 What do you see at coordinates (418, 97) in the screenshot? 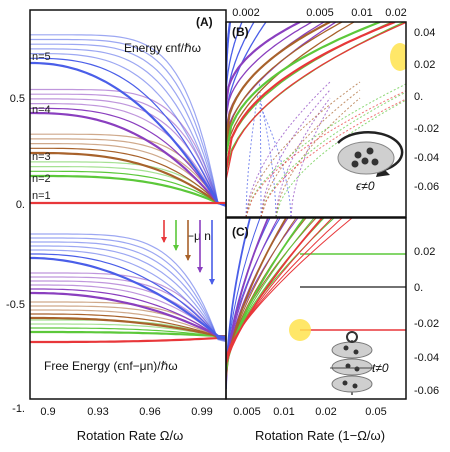
I see `b-ytick-0: 0.` at bounding box center [418, 97].